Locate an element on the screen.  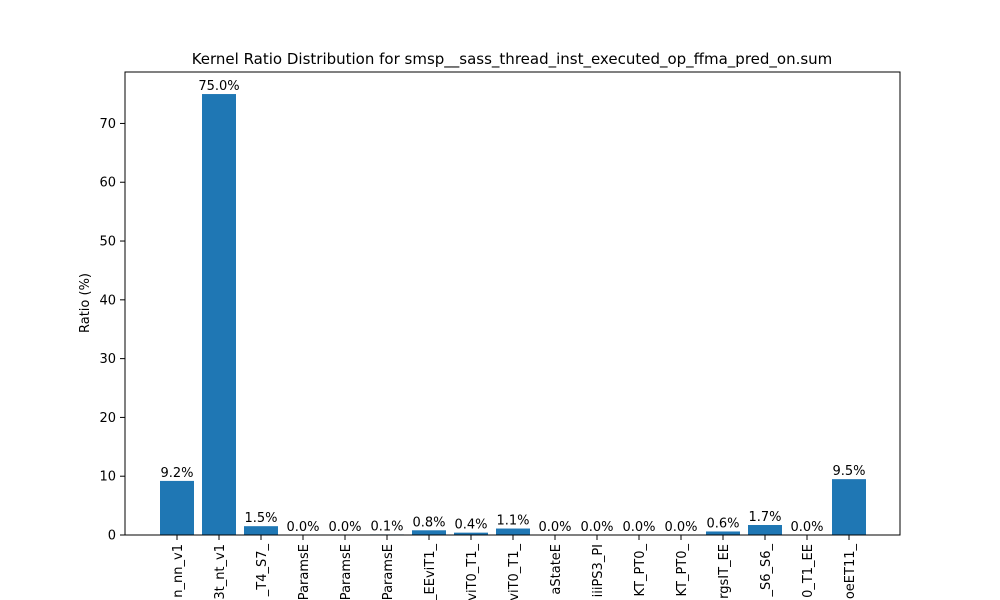
data-label: 0.1% is located at coordinates (386, 526).